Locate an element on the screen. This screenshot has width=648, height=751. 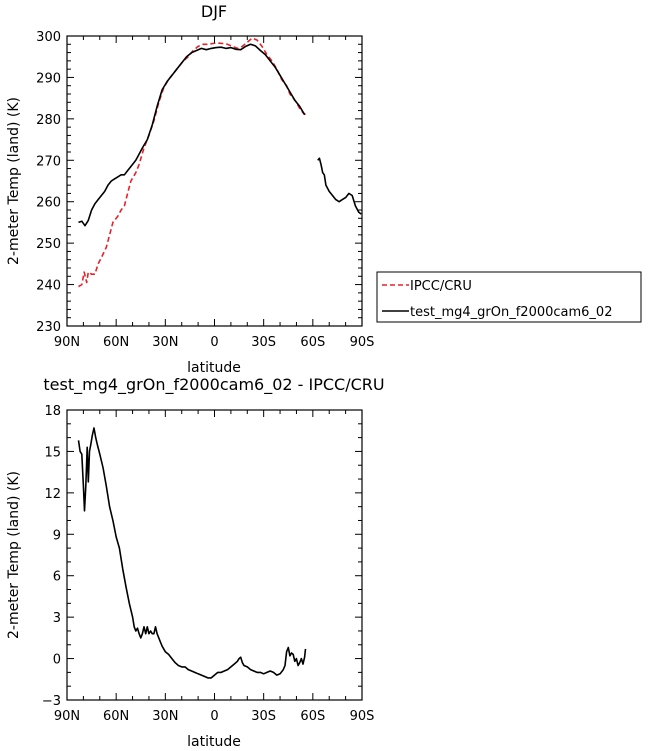
bottom-x-tick-label: 60N is located at coordinates (116, 716).